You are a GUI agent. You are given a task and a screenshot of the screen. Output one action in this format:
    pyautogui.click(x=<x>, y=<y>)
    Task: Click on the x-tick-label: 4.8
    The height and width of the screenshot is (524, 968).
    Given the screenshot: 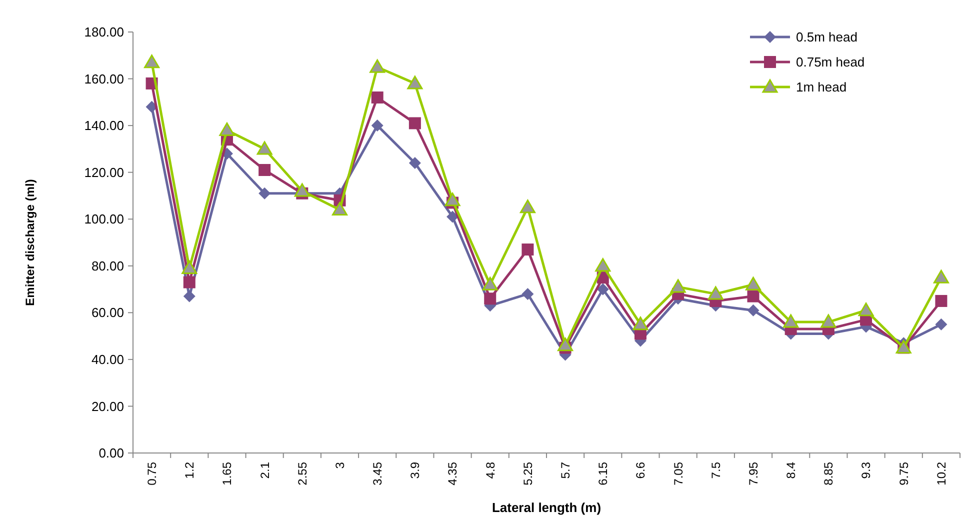 What is the action you would take?
    pyautogui.click(x=490, y=470)
    